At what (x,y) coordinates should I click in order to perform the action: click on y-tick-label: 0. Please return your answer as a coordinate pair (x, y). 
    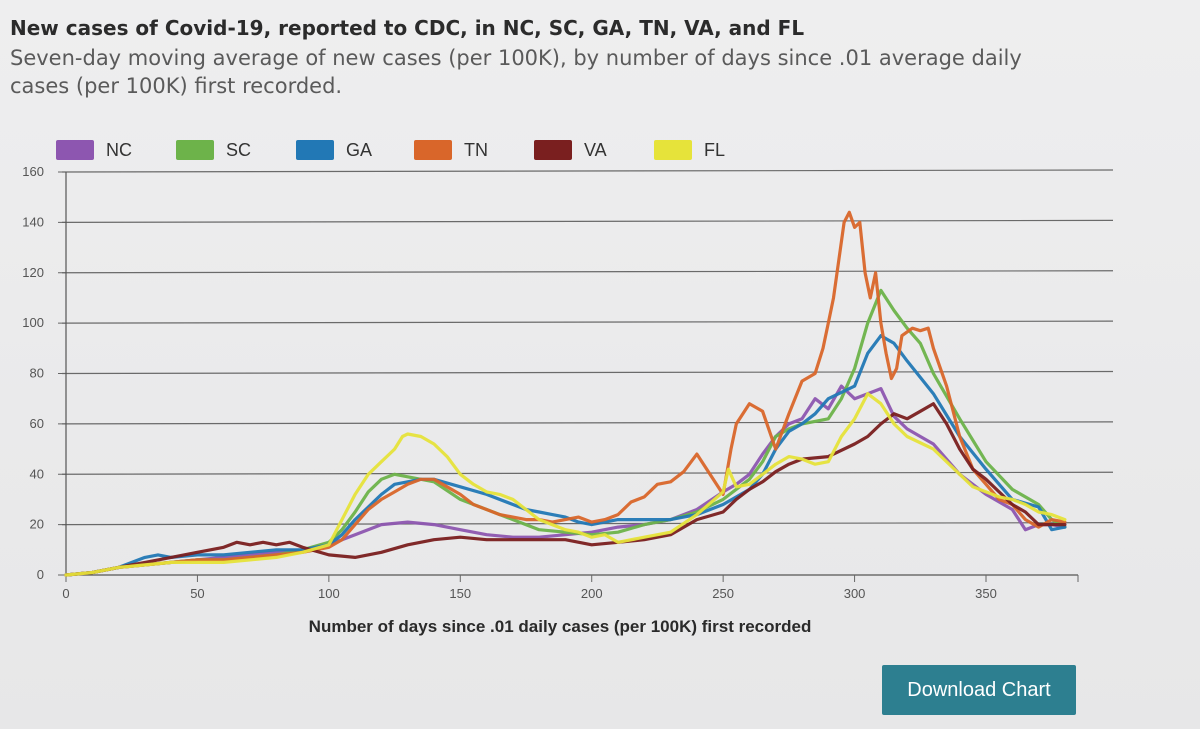
    Looking at the image, I should click on (40, 574).